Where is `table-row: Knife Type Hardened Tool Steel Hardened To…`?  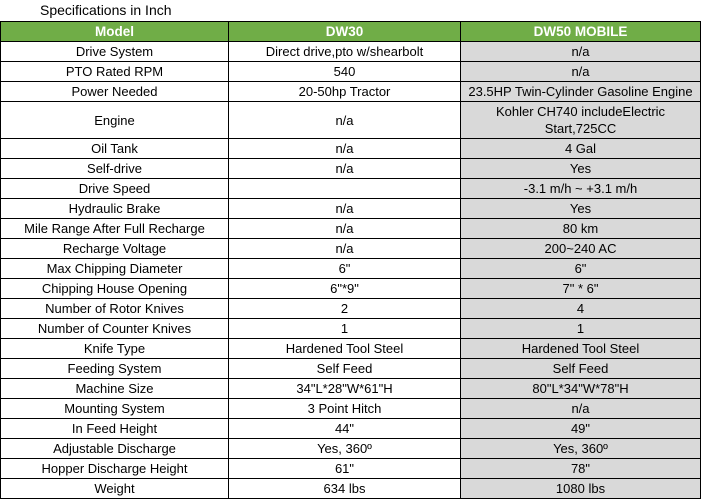 table-row: Knife Type Hardened Tool Steel Hardened To… is located at coordinates (350, 348).